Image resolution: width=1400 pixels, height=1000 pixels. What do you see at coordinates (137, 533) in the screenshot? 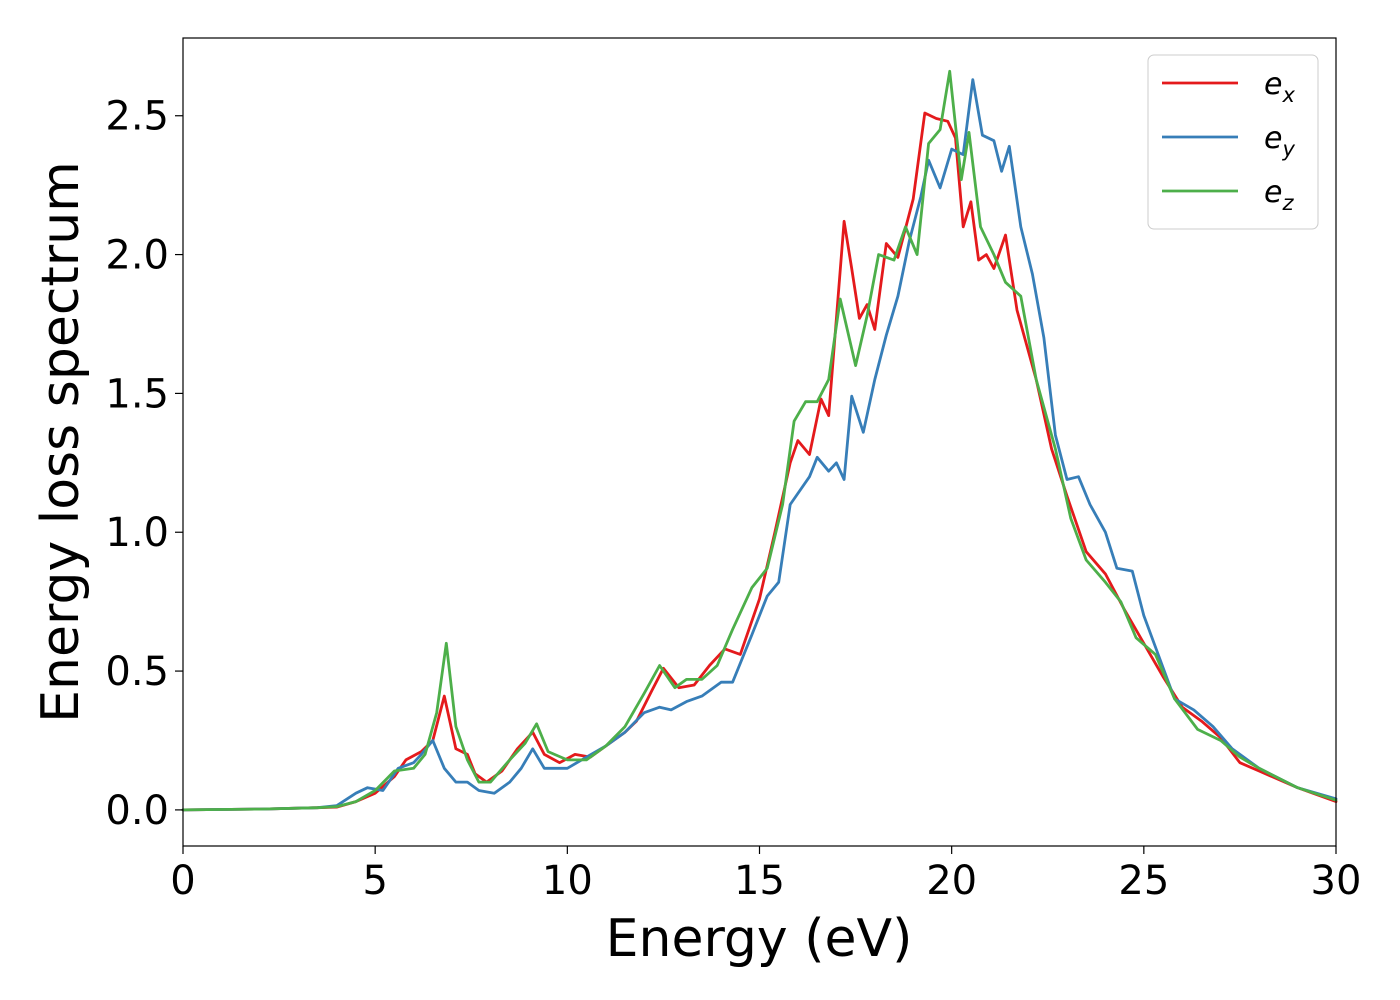
I see `y-tick-label: 1.0` at bounding box center [137, 533].